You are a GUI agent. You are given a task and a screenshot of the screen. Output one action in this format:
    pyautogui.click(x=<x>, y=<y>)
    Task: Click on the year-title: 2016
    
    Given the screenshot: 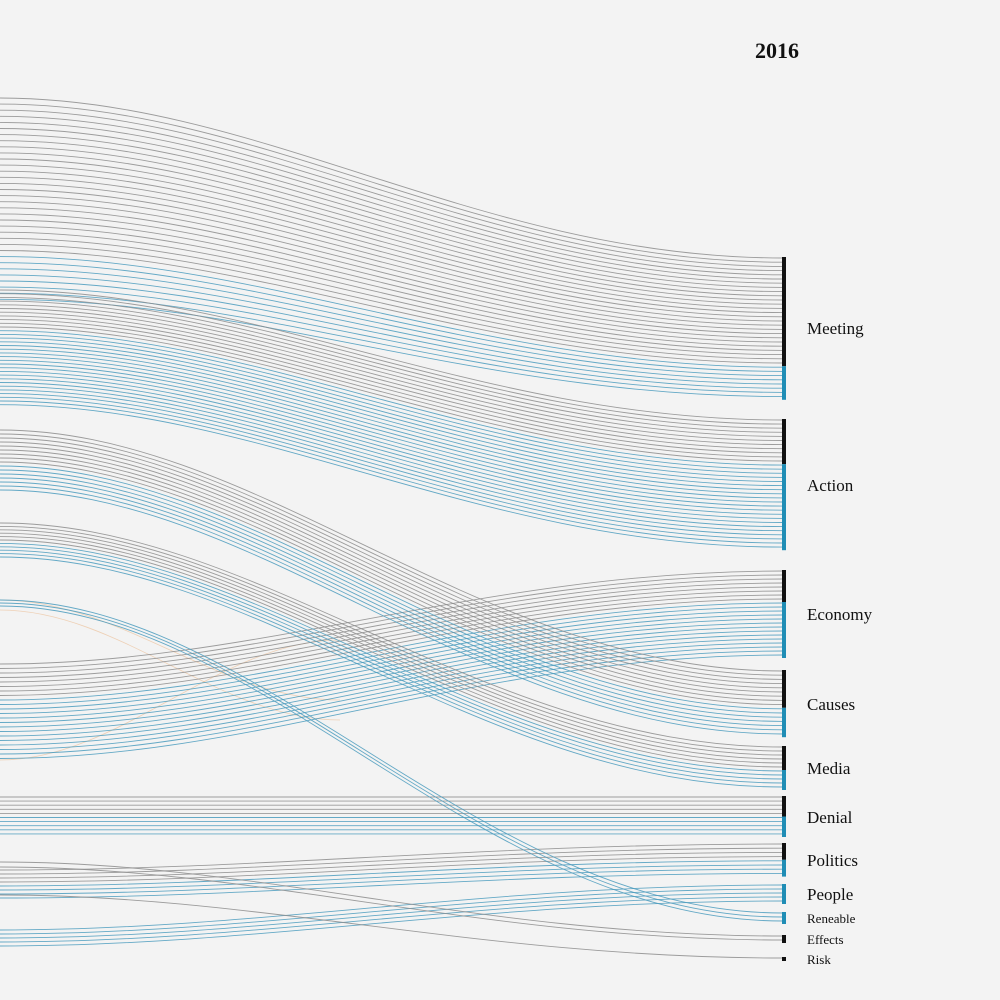 What is the action you would take?
    pyautogui.click(x=777, y=50)
    